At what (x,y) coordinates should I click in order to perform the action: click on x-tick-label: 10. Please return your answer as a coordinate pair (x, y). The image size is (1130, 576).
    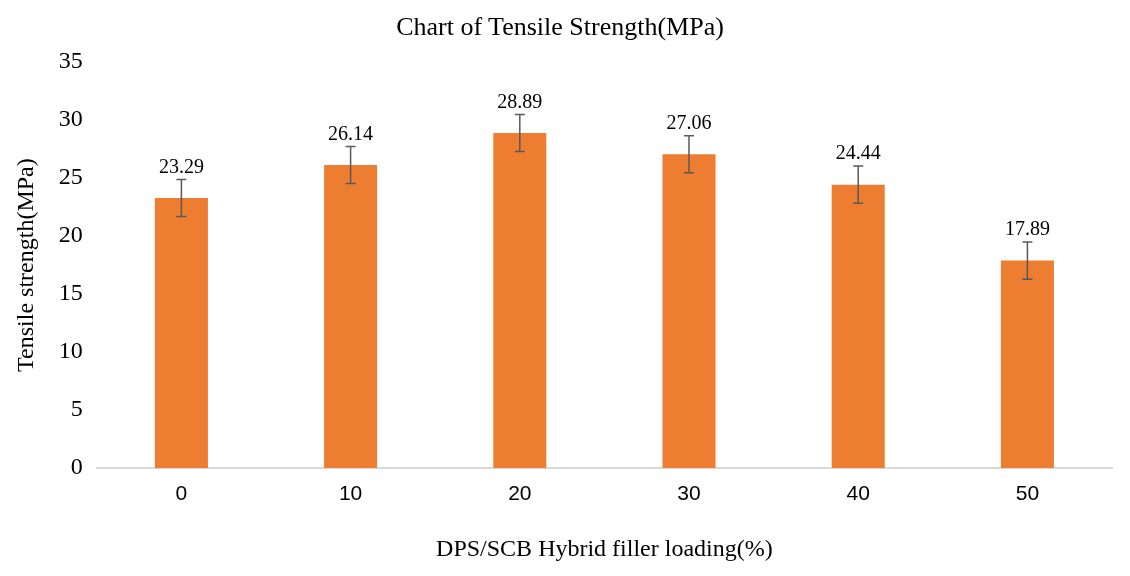
    Looking at the image, I should click on (350, 493).